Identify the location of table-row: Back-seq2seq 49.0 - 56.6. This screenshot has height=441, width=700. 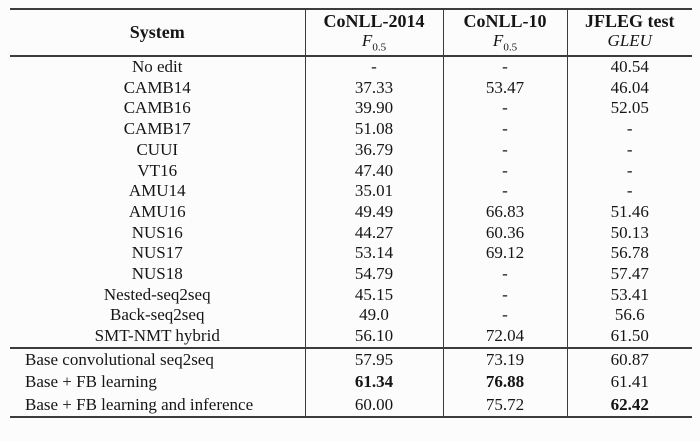
(351, 316).